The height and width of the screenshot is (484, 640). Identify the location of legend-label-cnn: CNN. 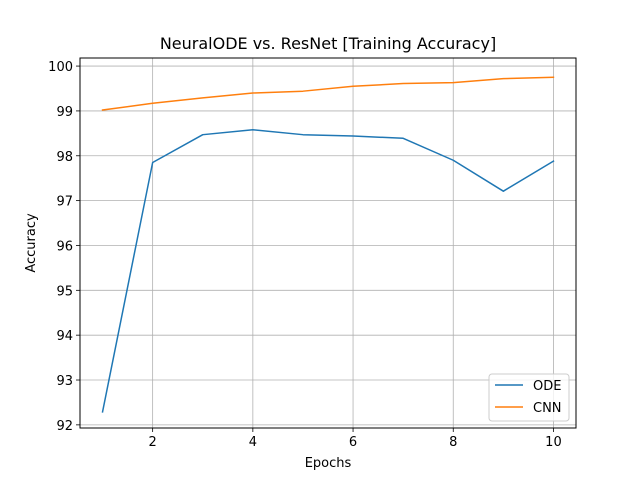
(547, 408).